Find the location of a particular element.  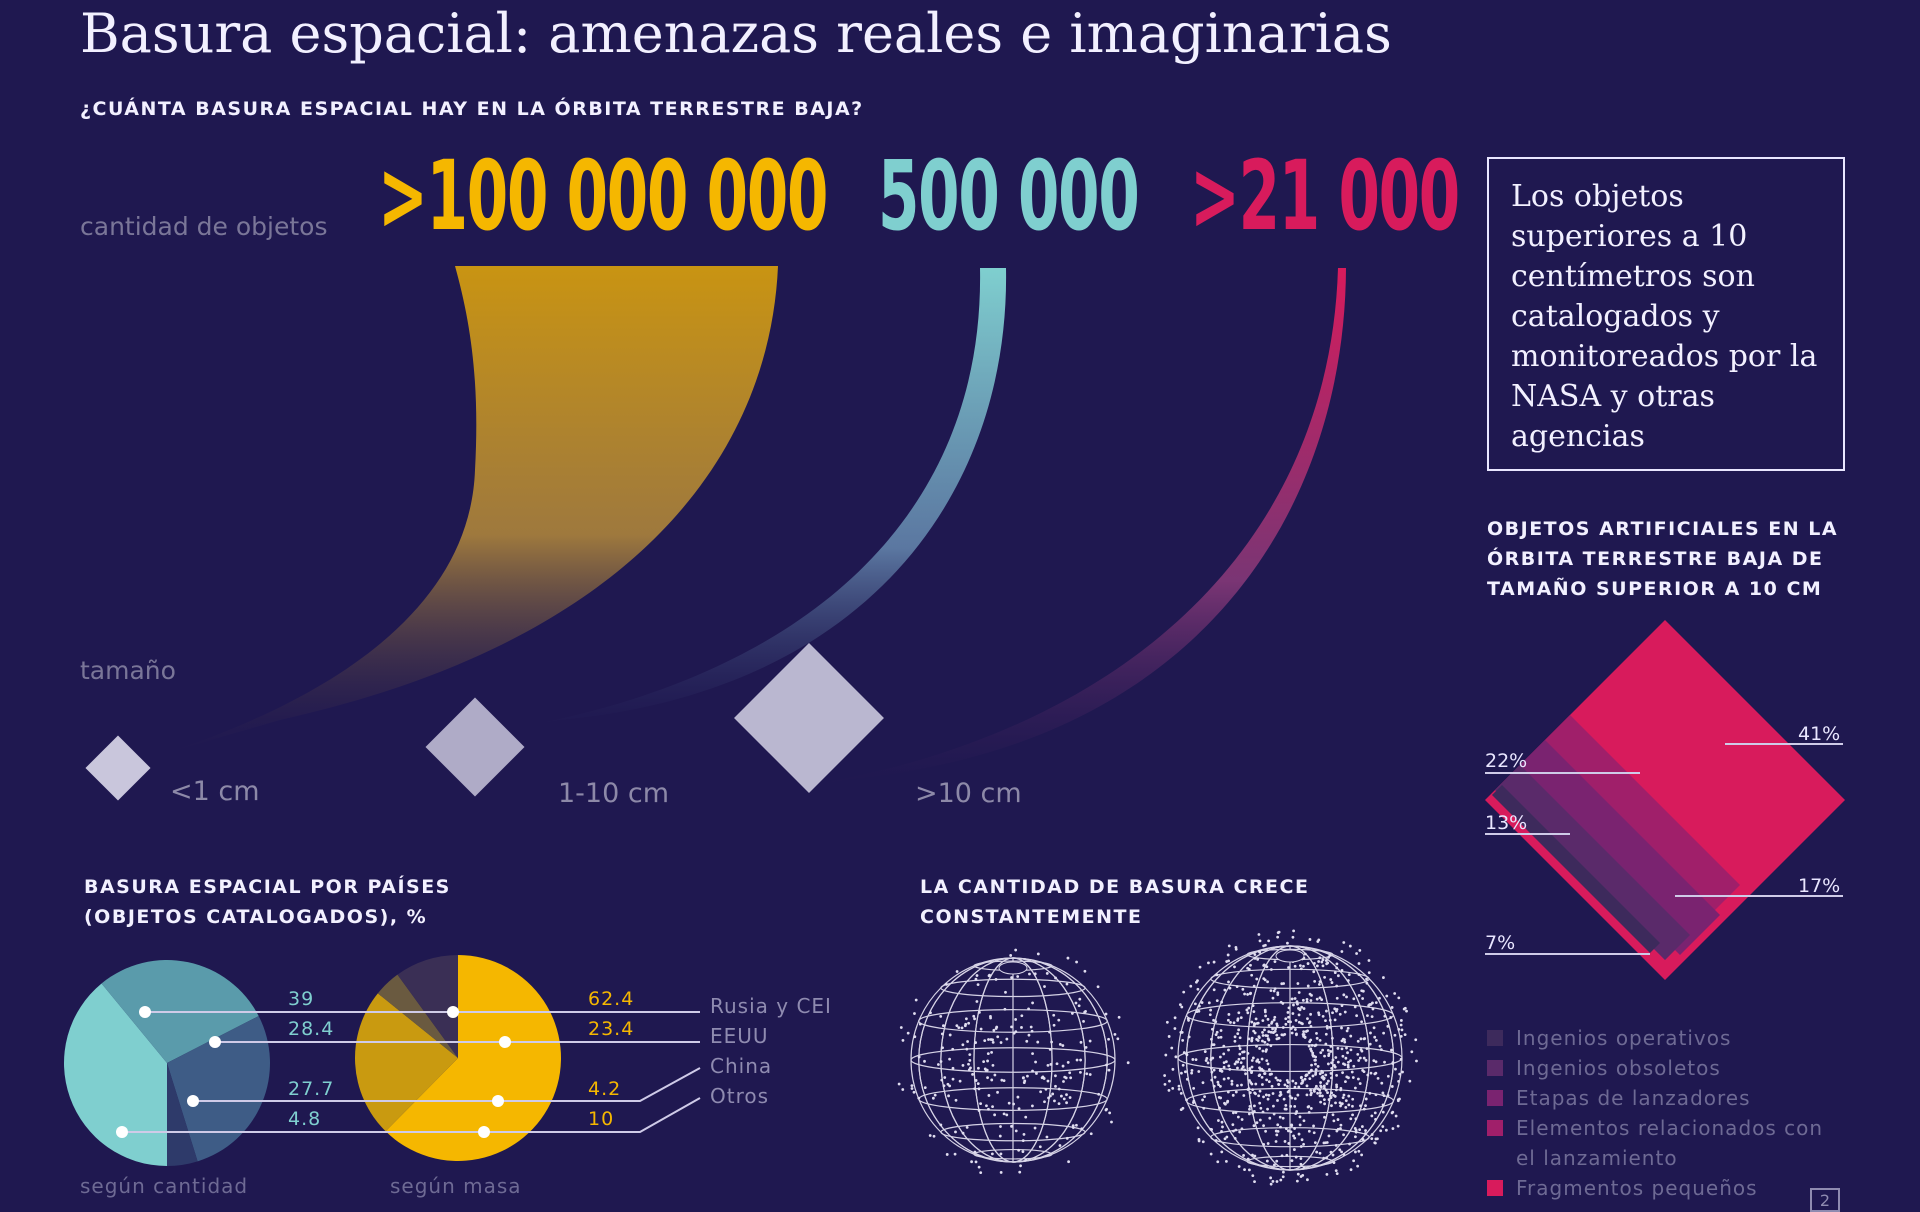

count-axis-label: cantidad de objetos is located at coordinates (204, 226).